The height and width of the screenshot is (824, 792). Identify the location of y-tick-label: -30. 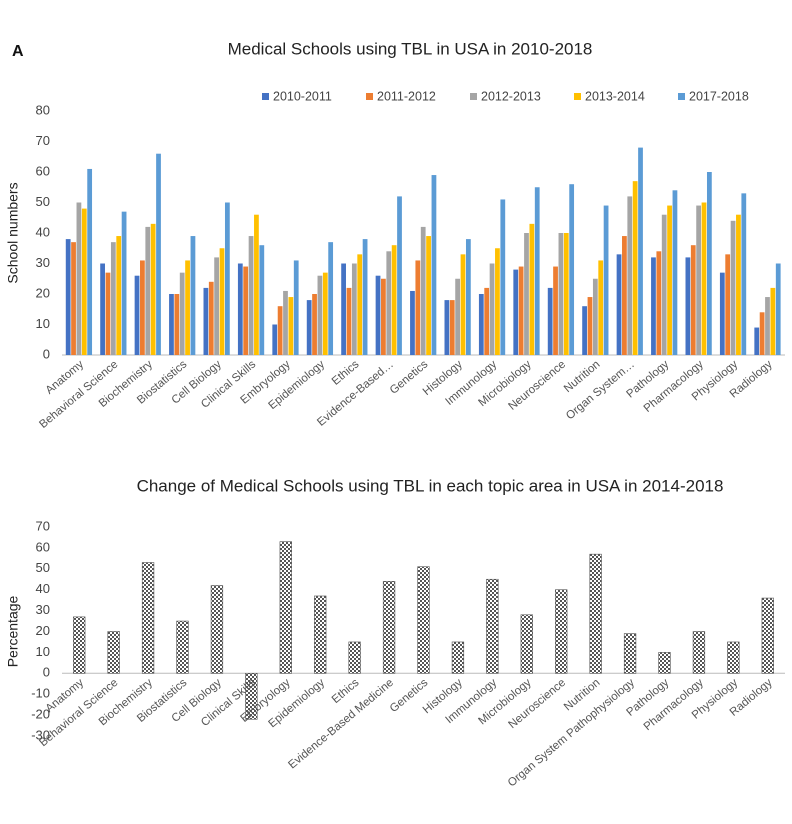
(40, 734).